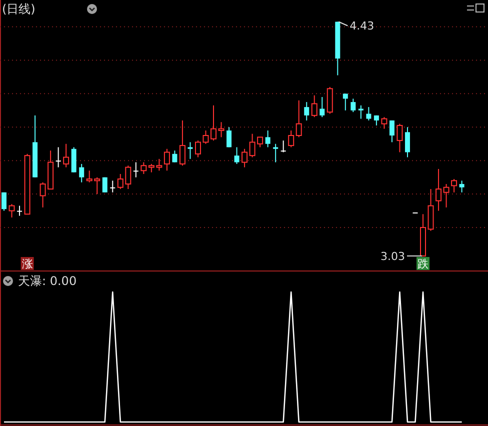  What do you see at coordinates (423, 264) in the screenshot?
I see `annotation: 跌` at bounding box center [423, 264].